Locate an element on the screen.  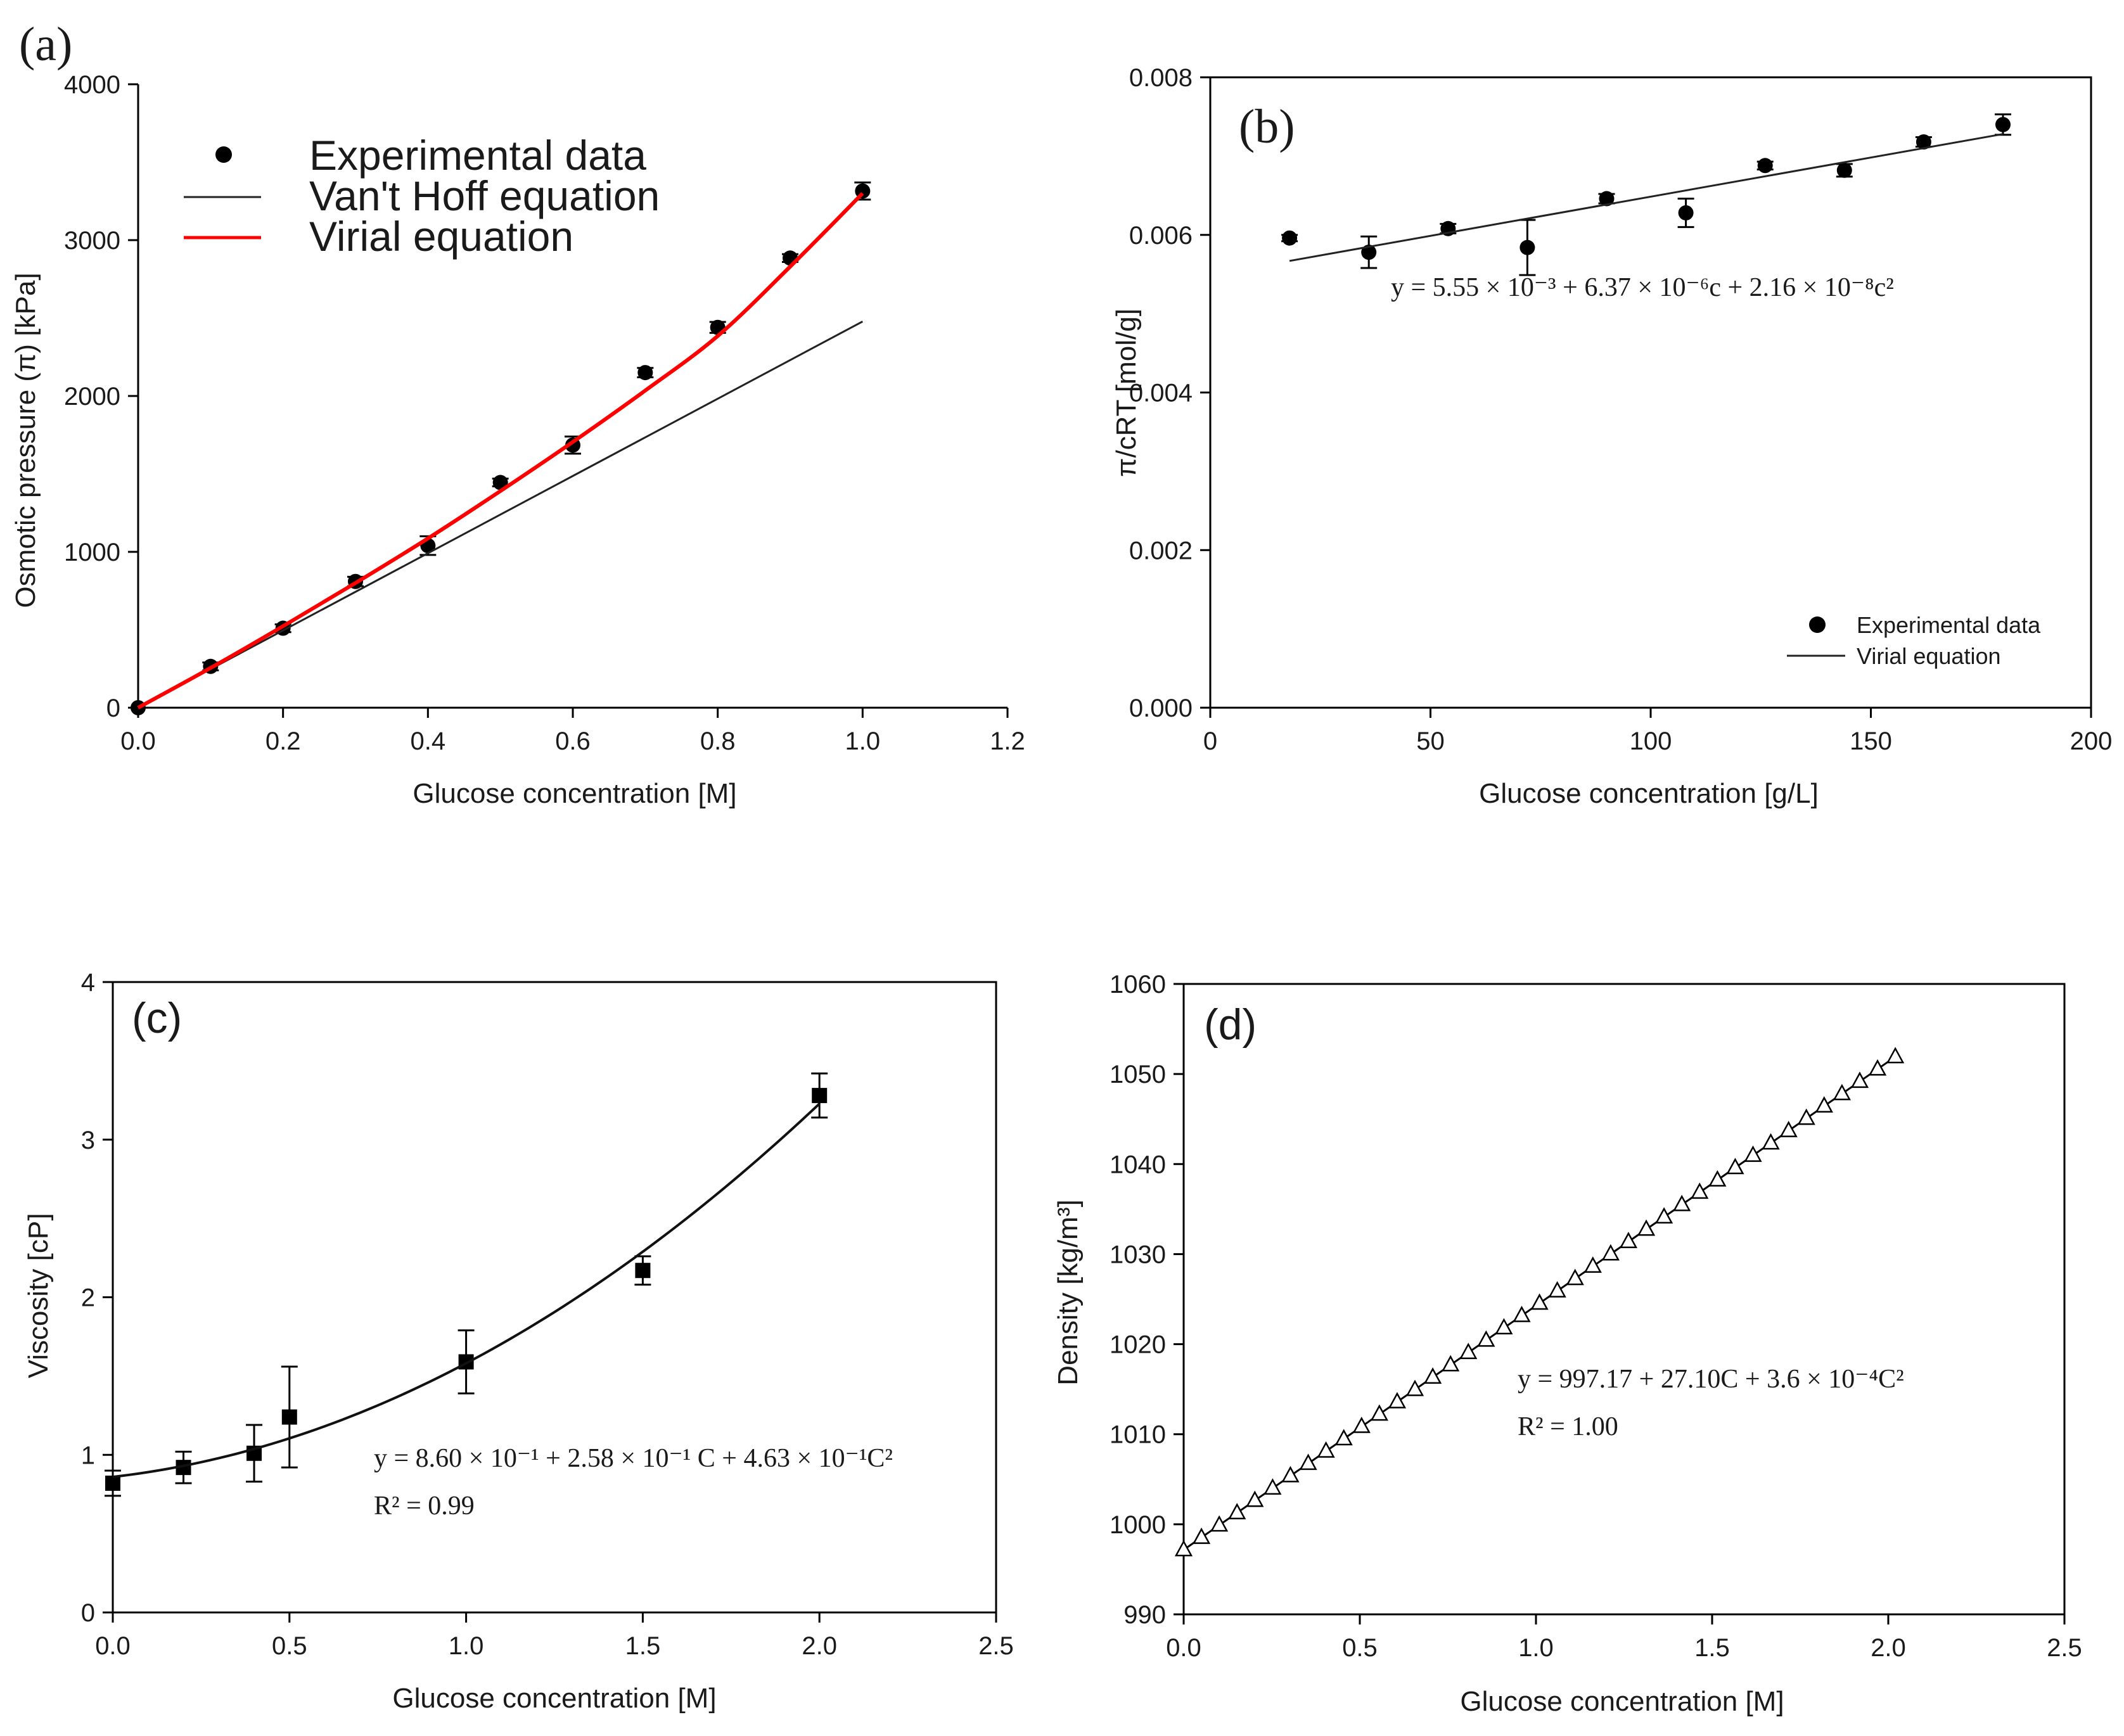
x-tick-label: 200 is located at coordinates (2091, 741).